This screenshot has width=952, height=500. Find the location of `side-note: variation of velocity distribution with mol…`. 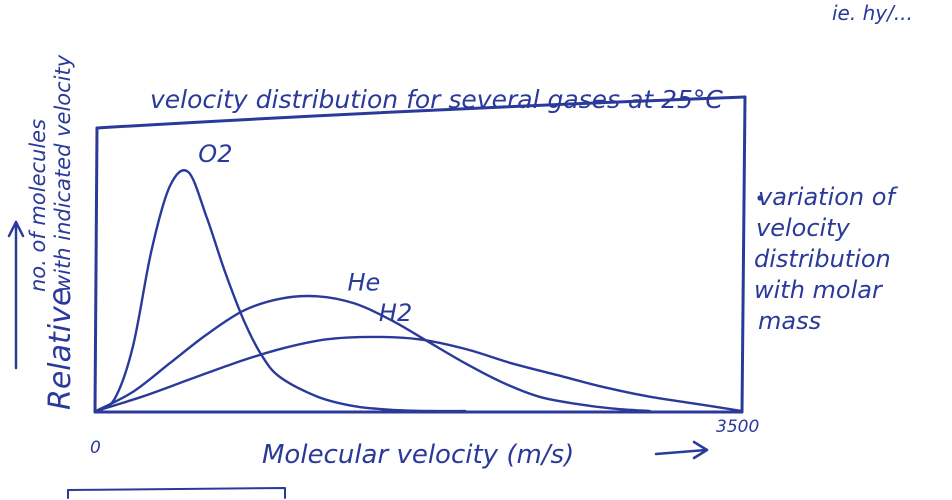

side-note: variation of velocity distribution with mol… is located at coordinates (826, 259).